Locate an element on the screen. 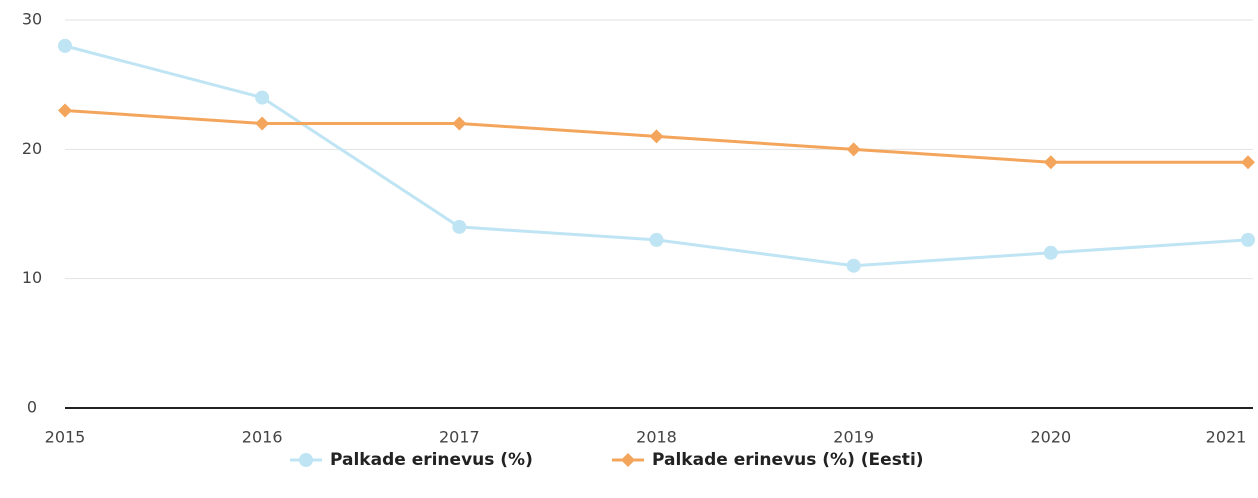 Image resolution: width=1258 pixels, height=498 pixels. y-tick-label: 30 is located at coordinates (32, 19).